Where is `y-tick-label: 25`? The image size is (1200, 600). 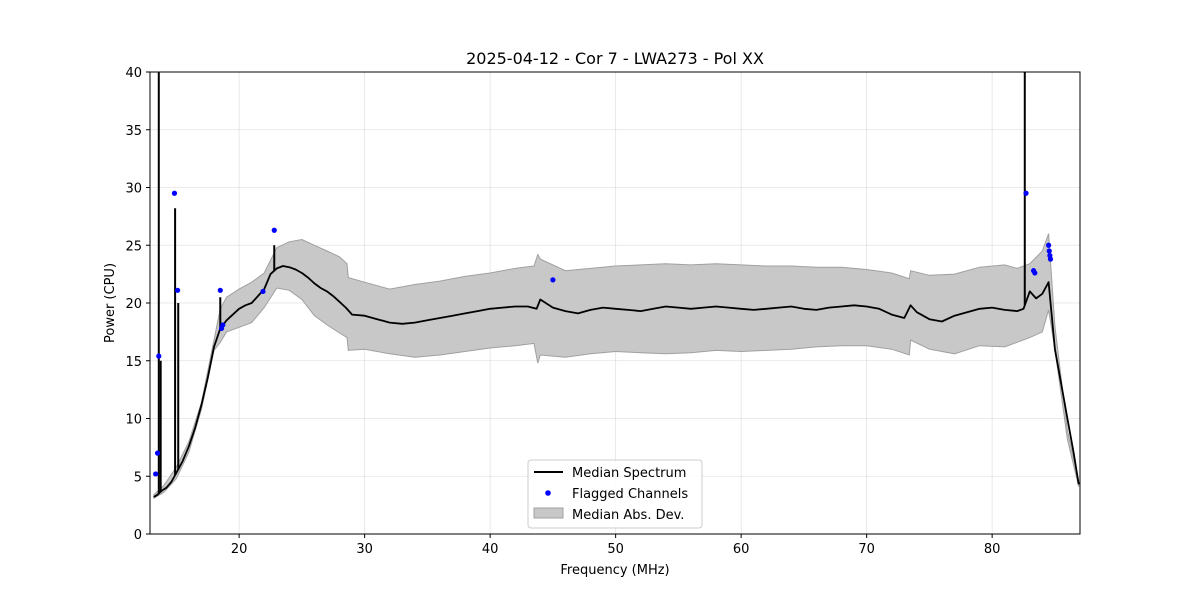
y-tick-label: 25 is located at coordinates (133, 246).